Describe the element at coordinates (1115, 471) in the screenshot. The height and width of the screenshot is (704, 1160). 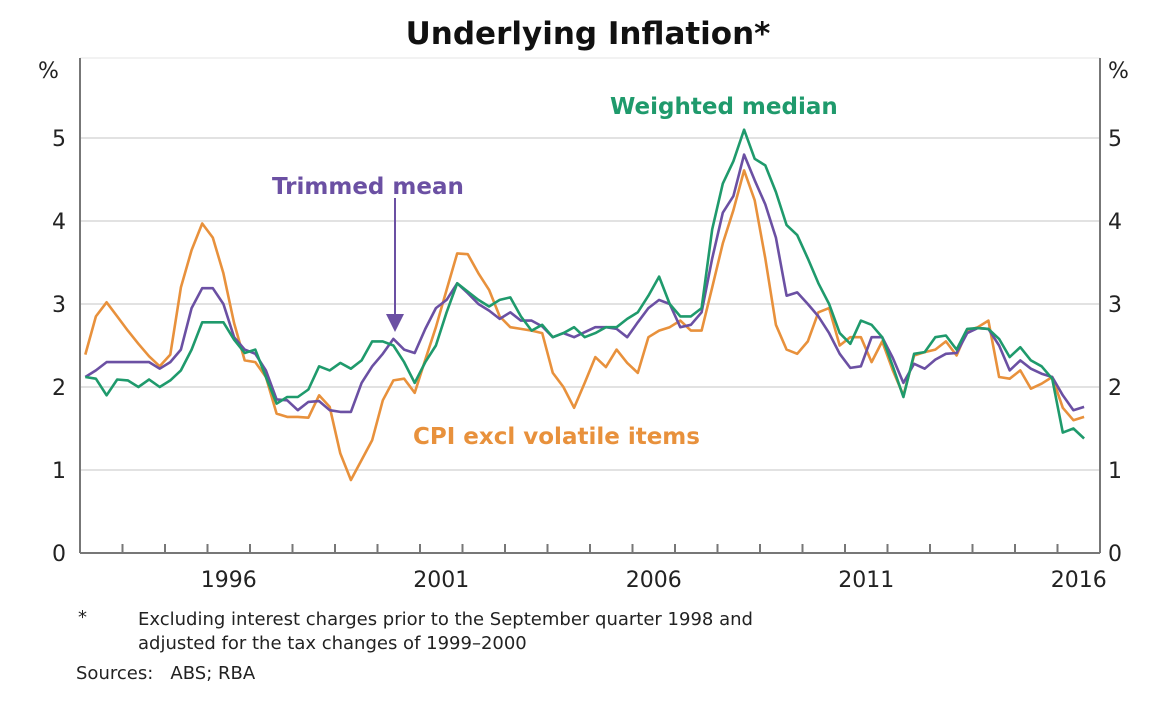
I see `y-tick-label-right: 1` at that location.